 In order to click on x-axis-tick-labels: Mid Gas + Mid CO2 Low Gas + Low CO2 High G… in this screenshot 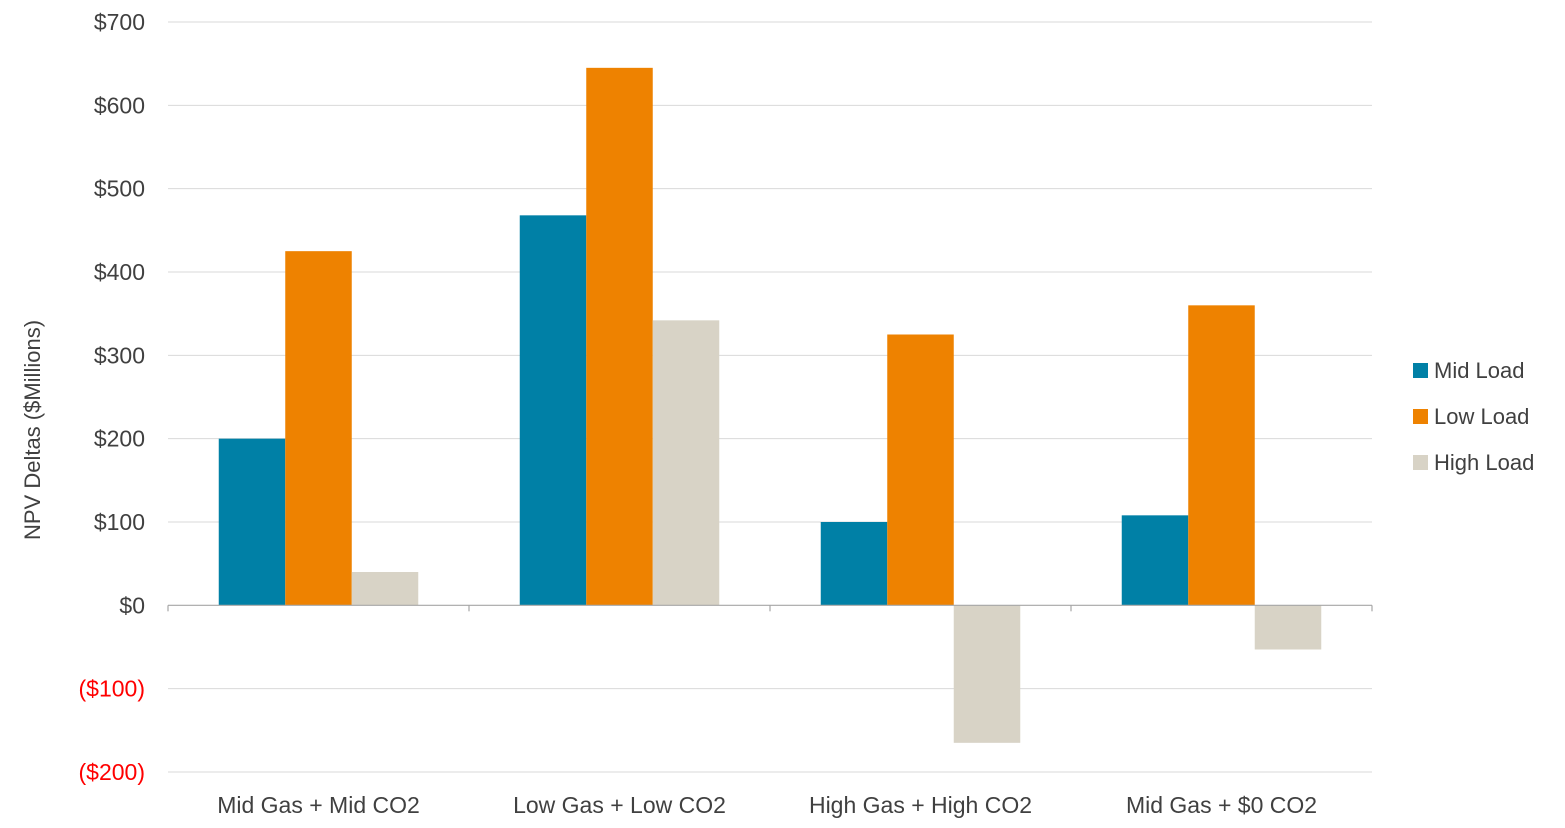, I will do `click(767, 805)`.